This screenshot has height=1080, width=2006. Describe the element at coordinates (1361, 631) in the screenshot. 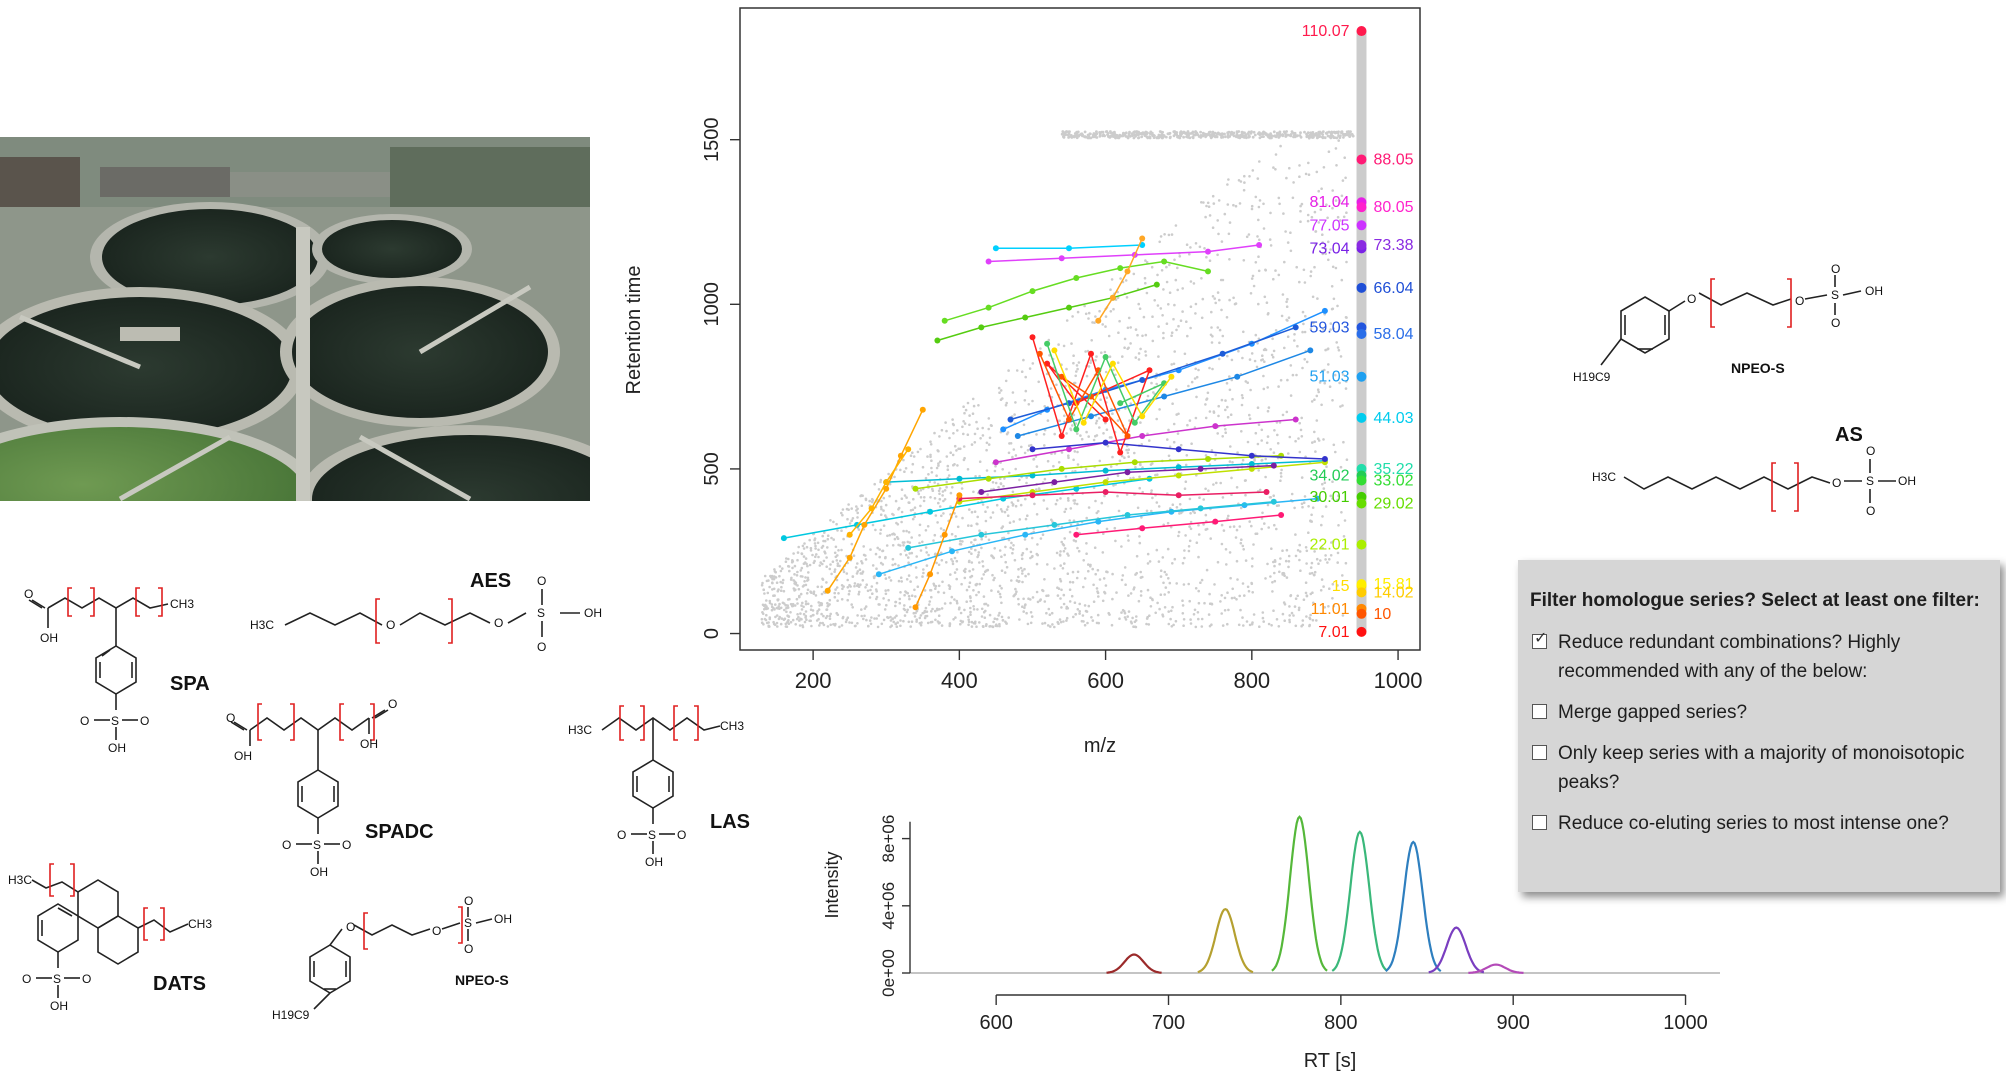

I see `homologue-marker` at that location.